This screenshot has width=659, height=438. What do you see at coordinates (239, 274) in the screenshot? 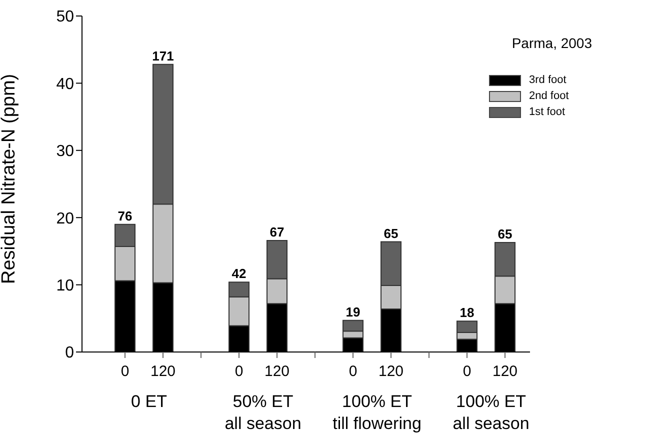
I see `annotation: 42` at bounding box center [239, 274].